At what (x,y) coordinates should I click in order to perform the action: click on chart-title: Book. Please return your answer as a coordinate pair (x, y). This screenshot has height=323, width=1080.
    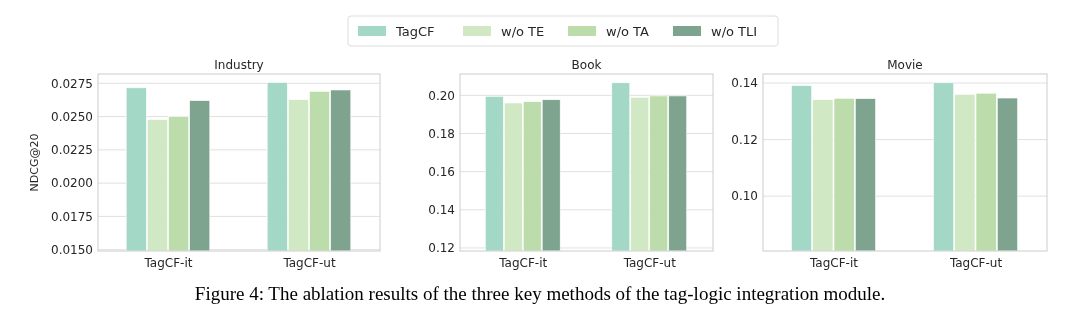
    Looking at the image, I should click on (586, 65).